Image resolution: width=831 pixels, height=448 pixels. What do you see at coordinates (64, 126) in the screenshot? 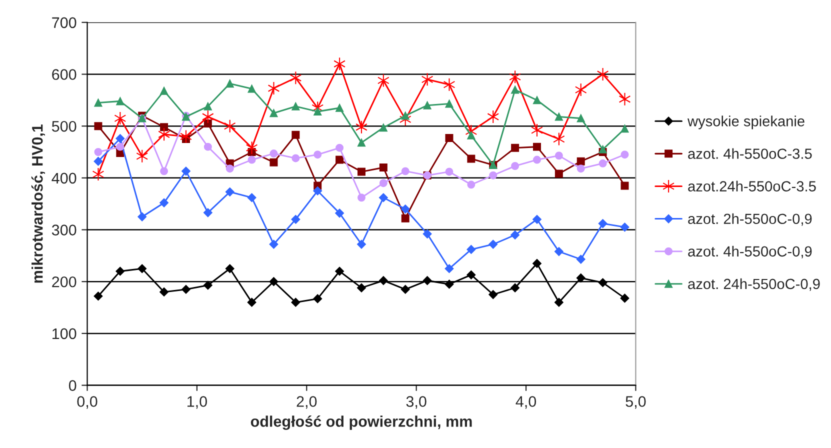
I see `y-tick-label: 500` at bounding box center [64, 126].